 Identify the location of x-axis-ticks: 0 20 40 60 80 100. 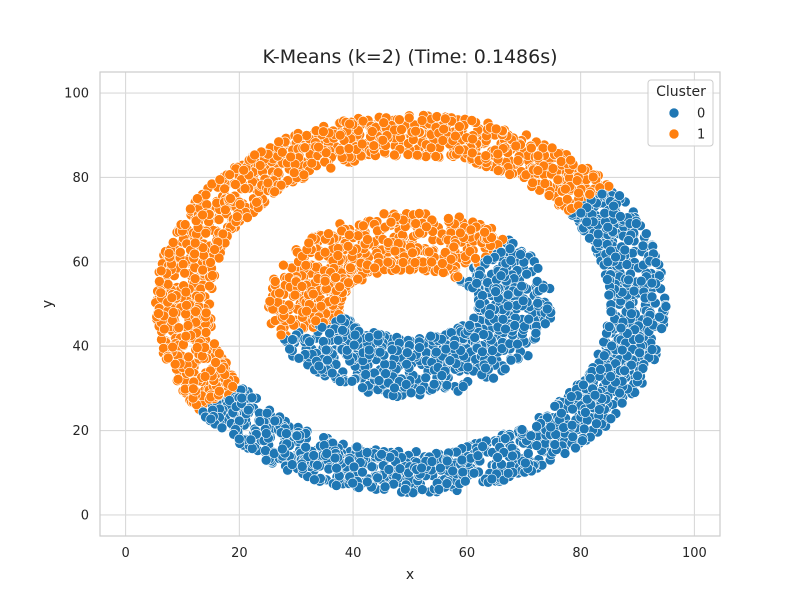
(413, 553).